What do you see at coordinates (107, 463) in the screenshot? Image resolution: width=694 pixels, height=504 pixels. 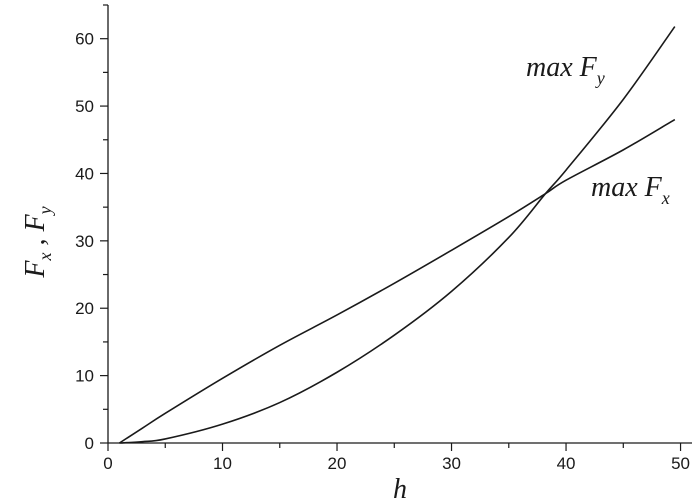 I see `x-tick-label: 0` at bounding box center [107, 463].